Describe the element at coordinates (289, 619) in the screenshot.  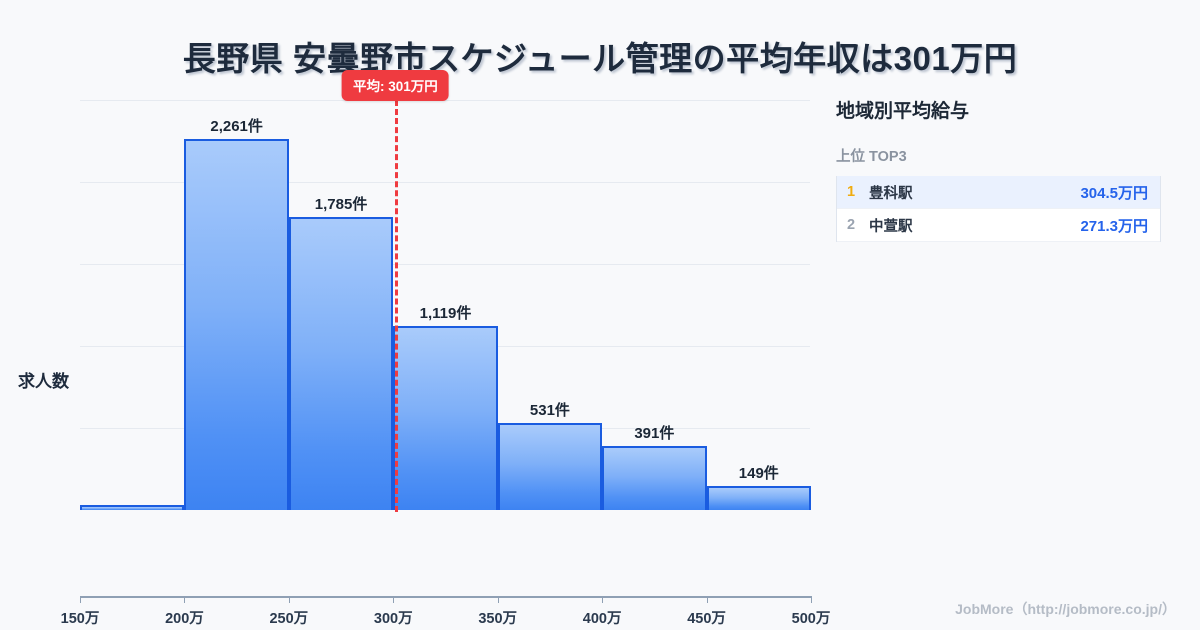
I see `x-axis-tick-label: 250万` at that location.